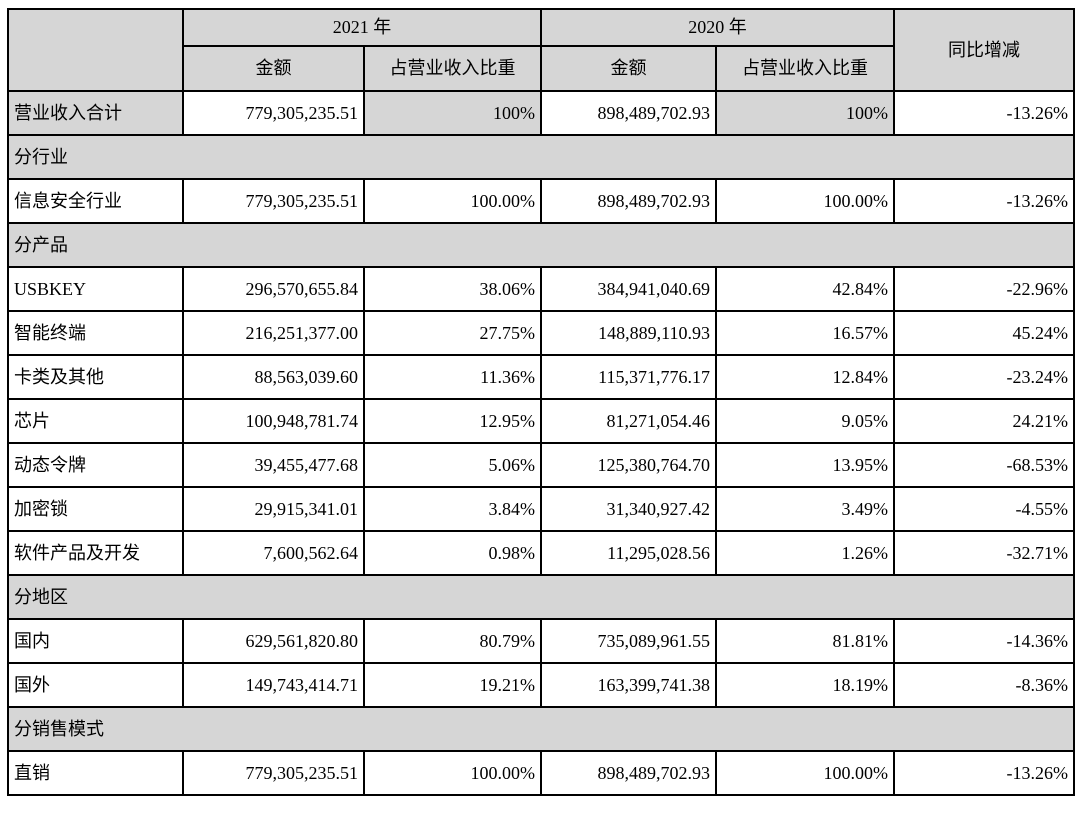 Image resolution: width=1080 pixels, height=827 pixels. I want to click on ratio-2021: 27.75%, so click(452, 333).